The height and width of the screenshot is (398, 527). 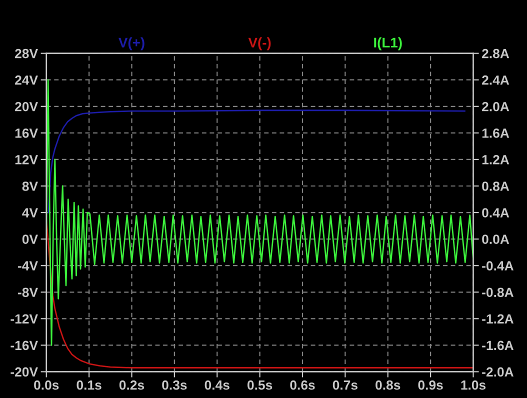 I want to click on y2-tick-label: 2.0A, so click(x=496, y=107).